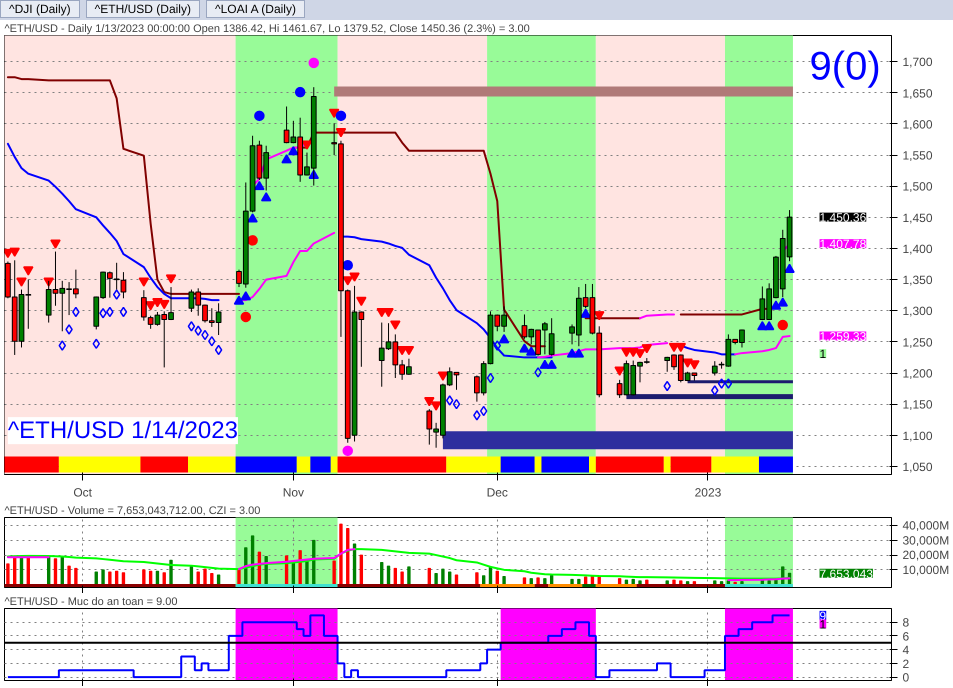 Image resolution: width=953 pixels, height=688 pixels. Describe the element at coordinates (293, 493) in the screenshot. I see `x-tick-label: Nov` at that location.